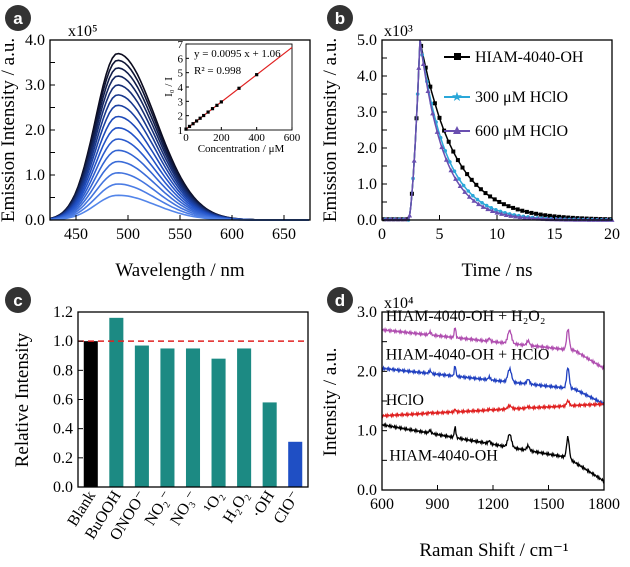 This screenshot has height=567, width=630. Describe the element at coordinates (529, 57) in the screenshot. I see `legend-label: HIAM-4040-OH` at that location.